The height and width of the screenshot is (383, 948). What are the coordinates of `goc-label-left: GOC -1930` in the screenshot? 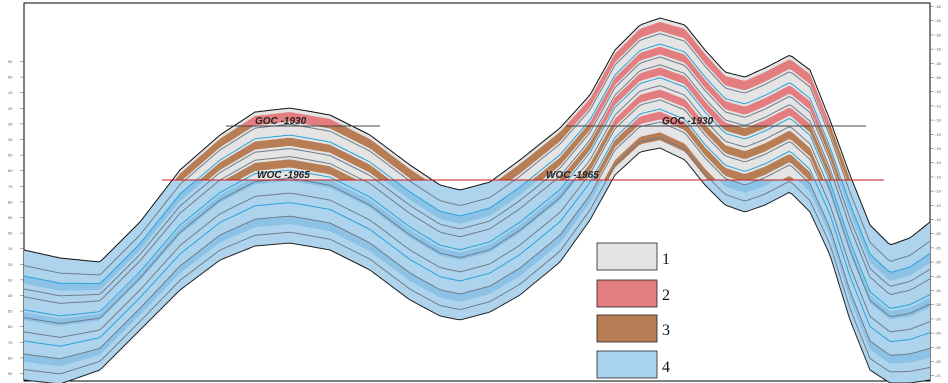 It's located at (281, 121).